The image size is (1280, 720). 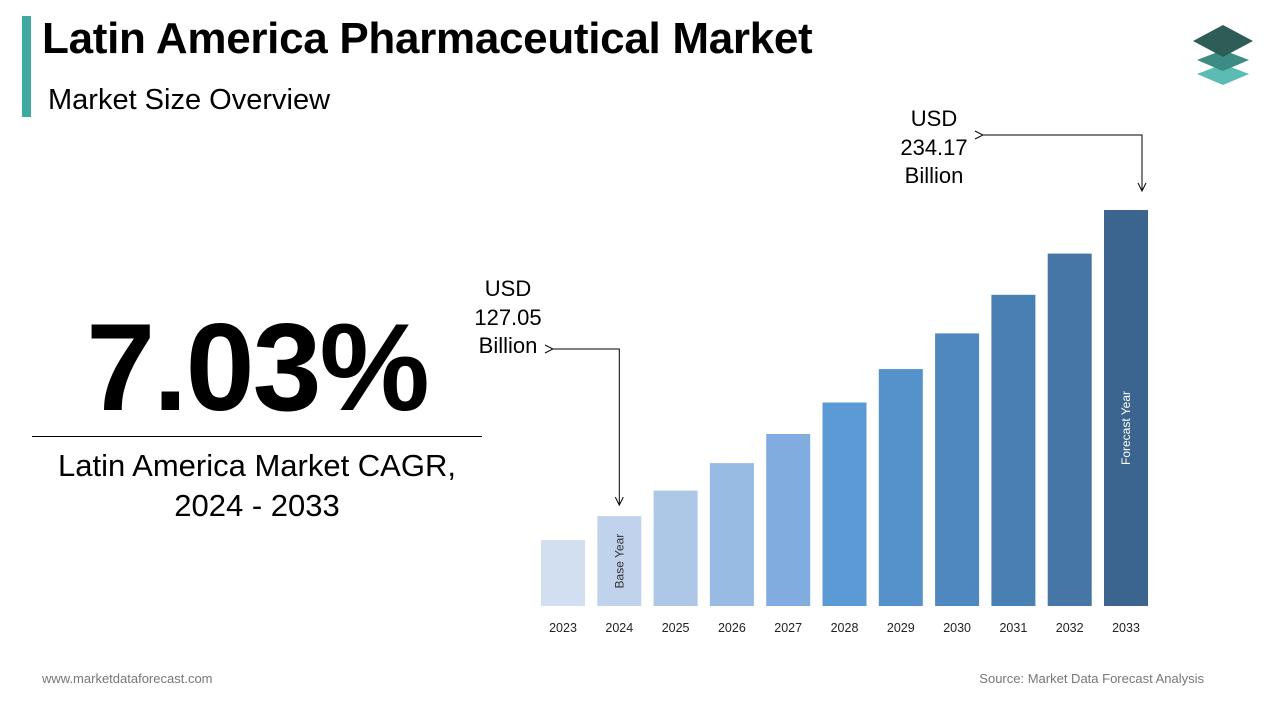 I want to click on end-callout-currency: USD, so click(x=934, y=118).